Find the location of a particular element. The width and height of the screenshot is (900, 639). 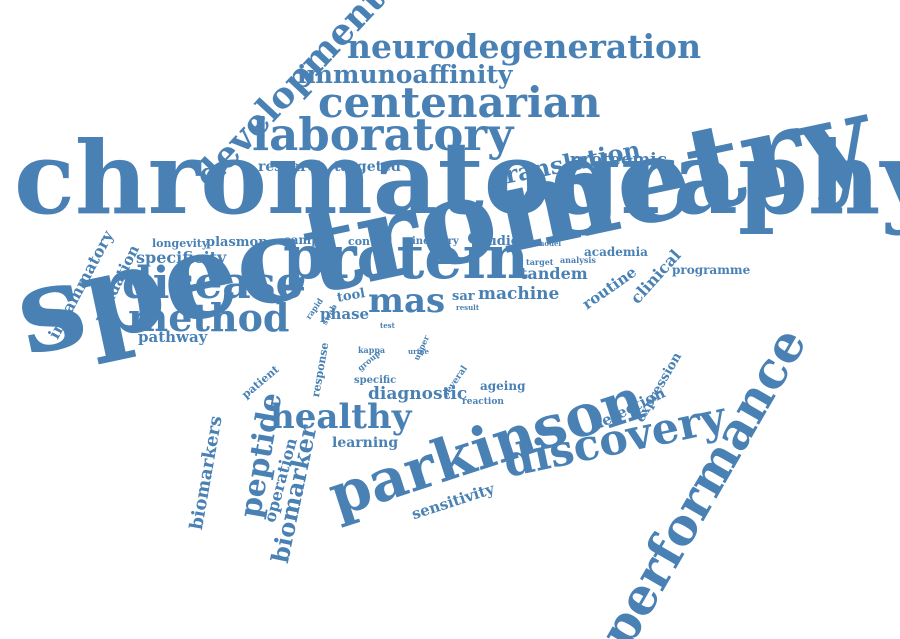

word-machine: machine is located at coordinates (519, 294).